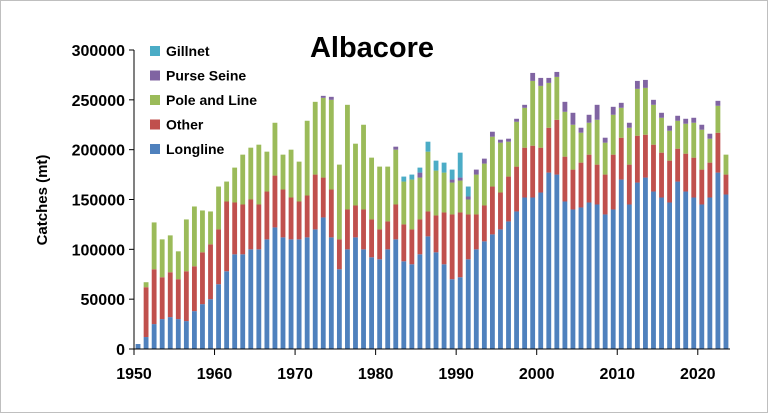 The image size is (768, 413). I want to click on bar-longline-1960, so click(218, 316).